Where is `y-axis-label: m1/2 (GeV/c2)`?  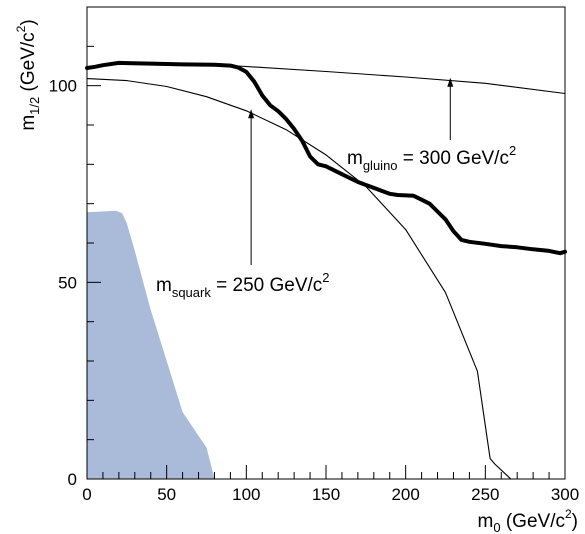 y-axis-label: m1/2 (GeV/c2) is located at coordinates (28, 74).